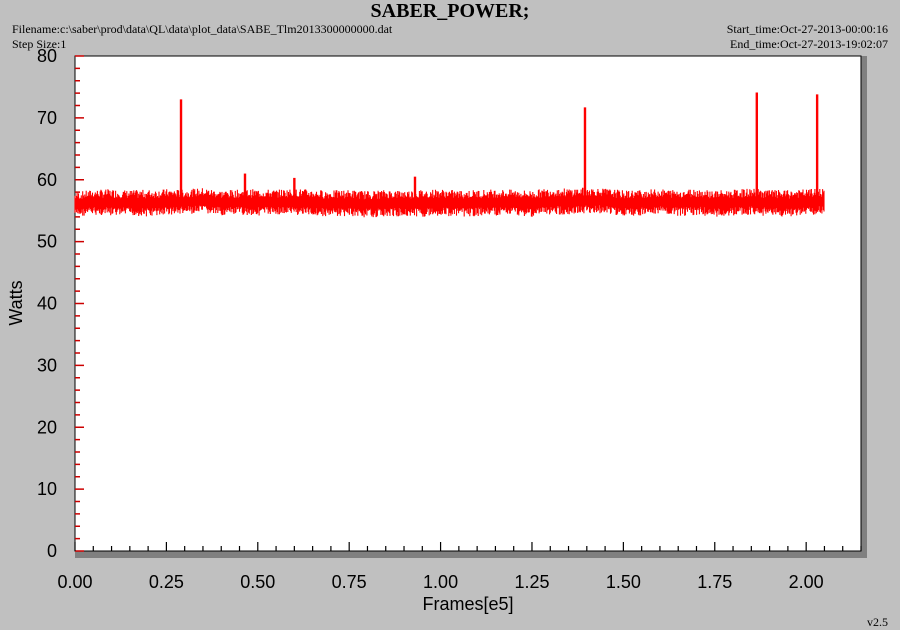 This screenshot has width=900, height=630. Describe the element at coordinates (531, 582) in the screenshot. I see `x-tick-label: 1.25` at that location.